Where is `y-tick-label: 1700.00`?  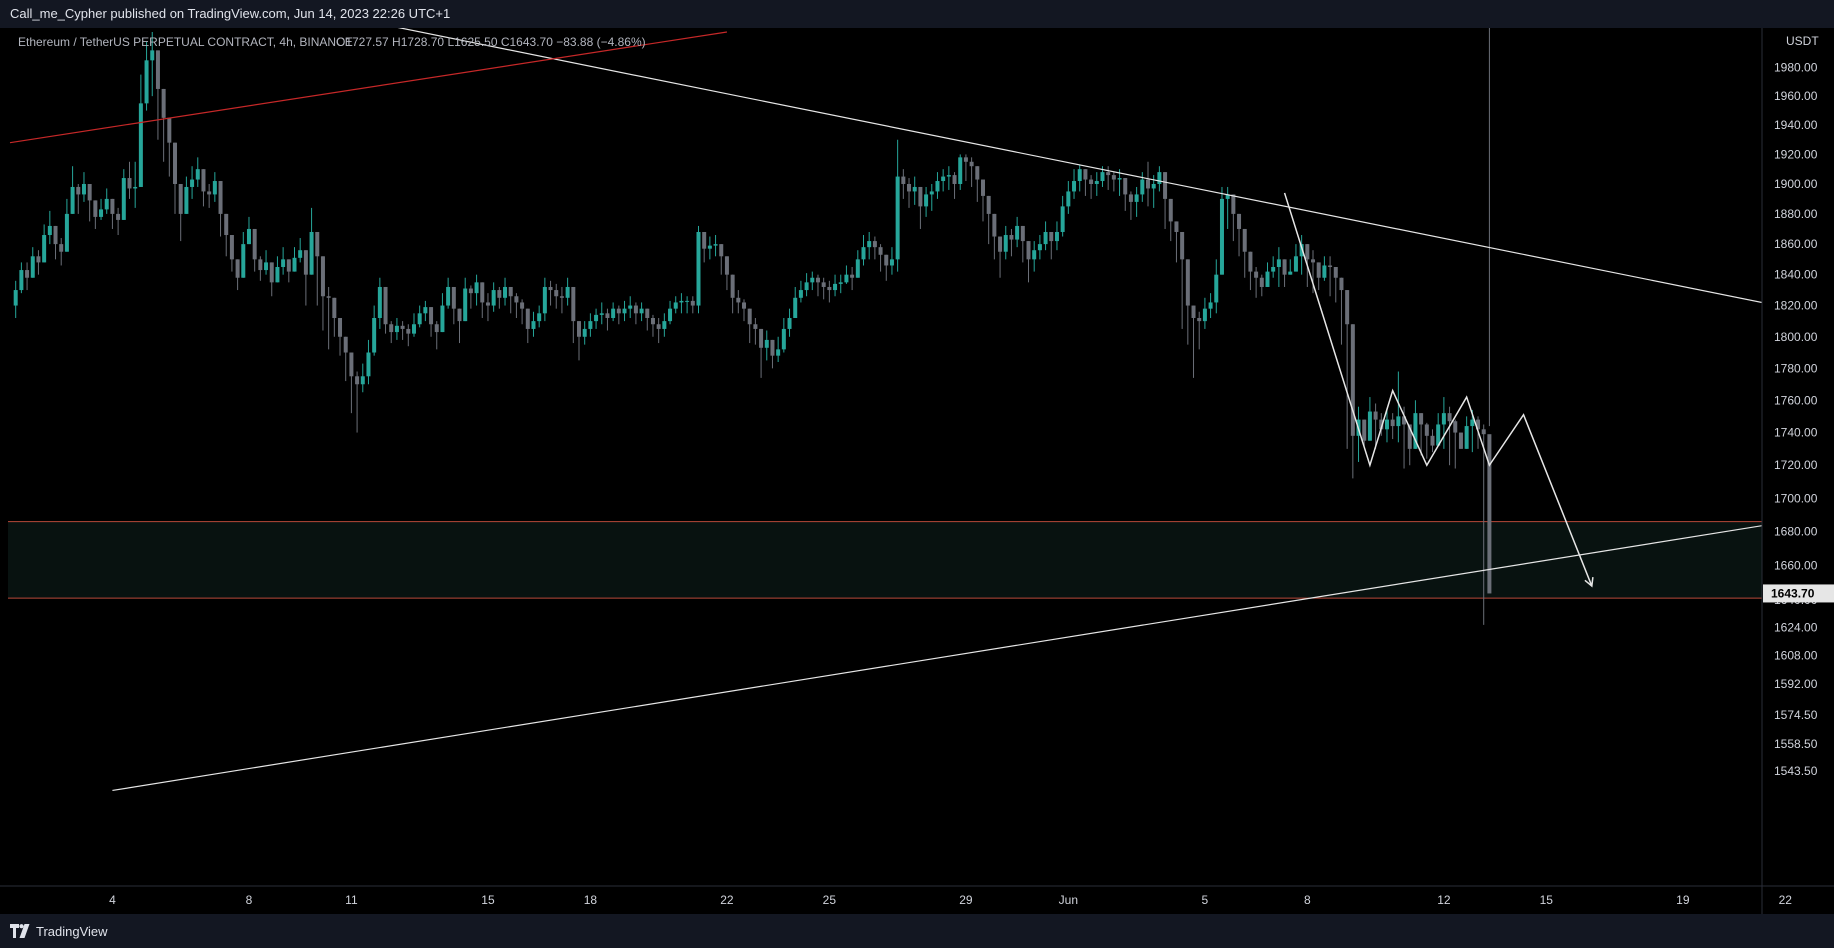 y-tick-label: 1700.00 is located at coordinates (1796, 498).